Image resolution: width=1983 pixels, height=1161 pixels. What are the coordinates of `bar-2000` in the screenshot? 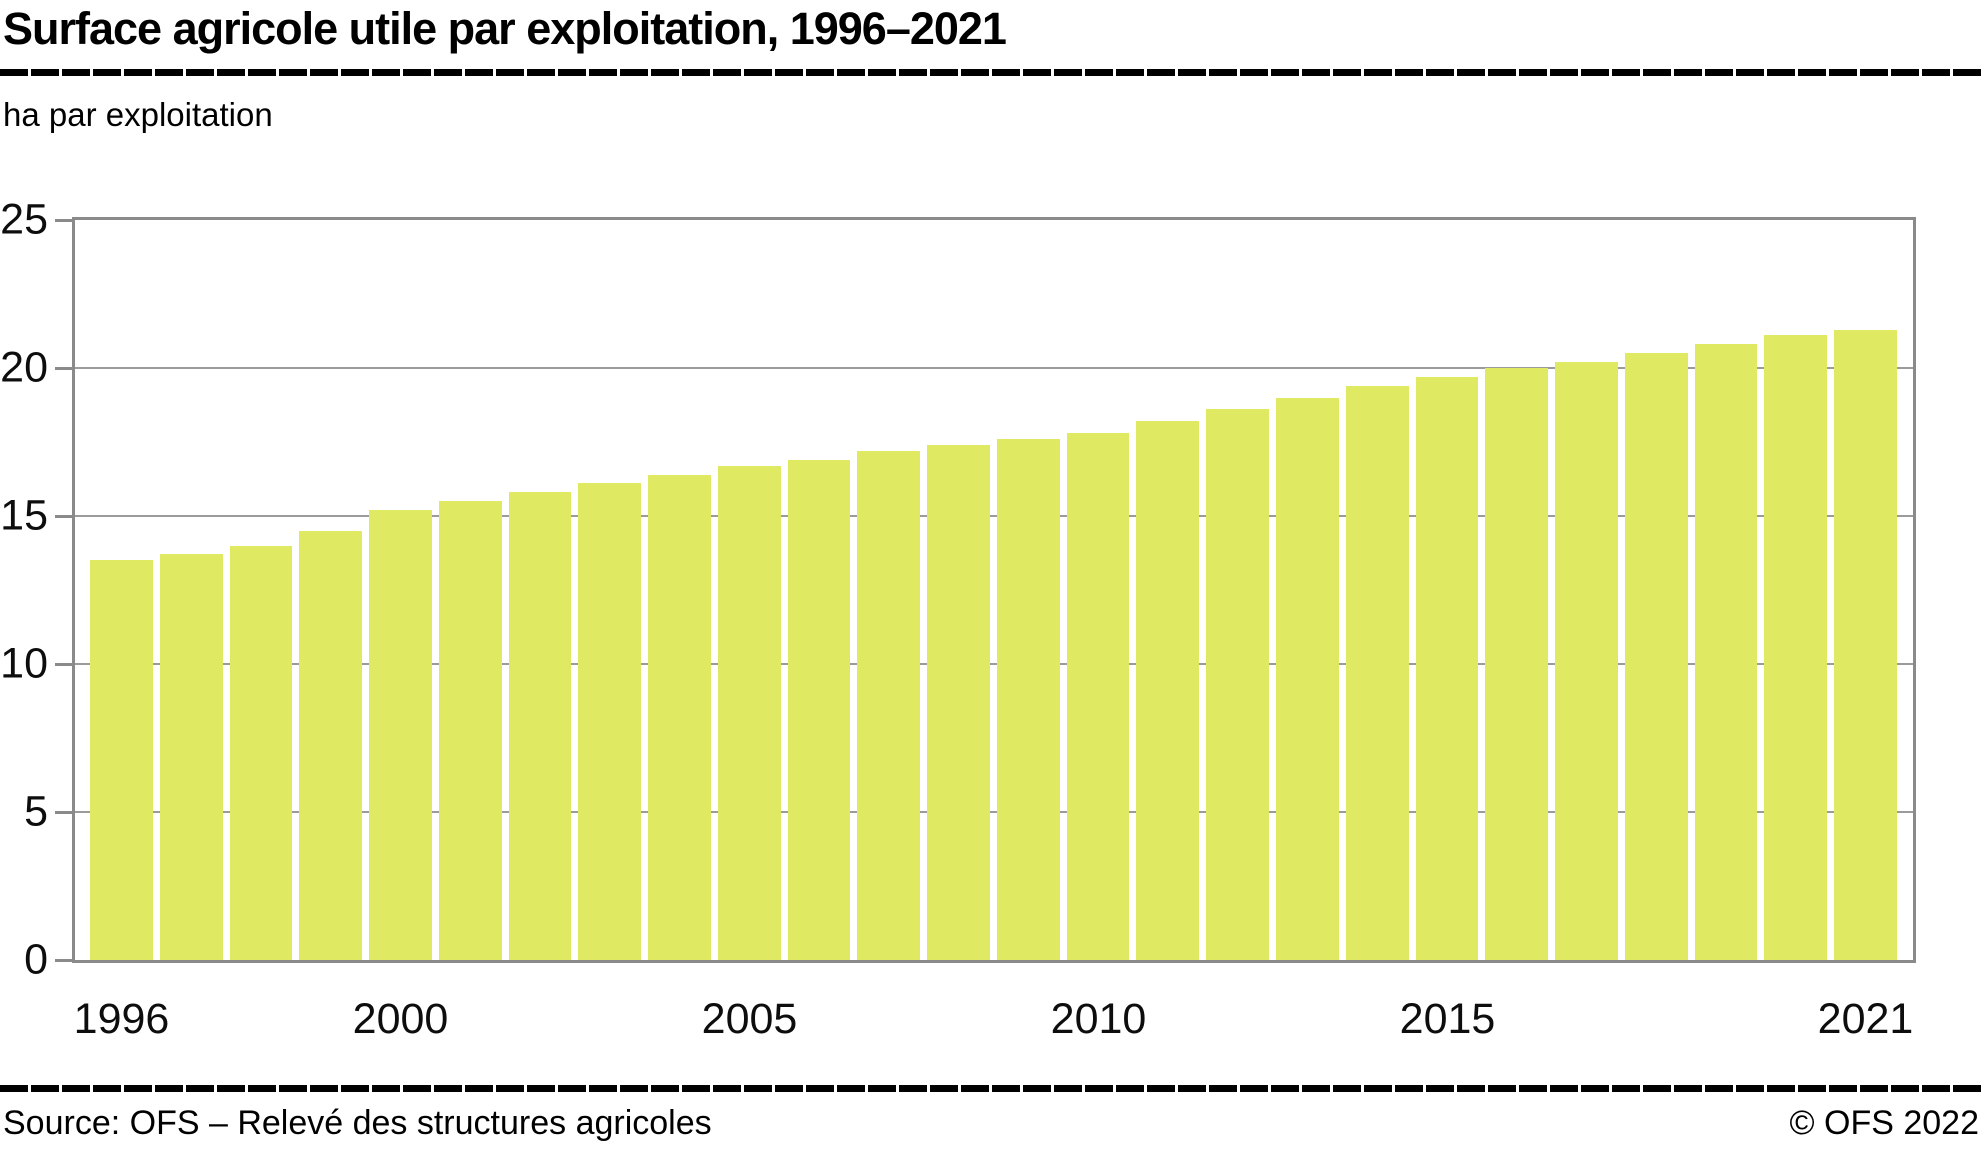 It's located at (400, 735).